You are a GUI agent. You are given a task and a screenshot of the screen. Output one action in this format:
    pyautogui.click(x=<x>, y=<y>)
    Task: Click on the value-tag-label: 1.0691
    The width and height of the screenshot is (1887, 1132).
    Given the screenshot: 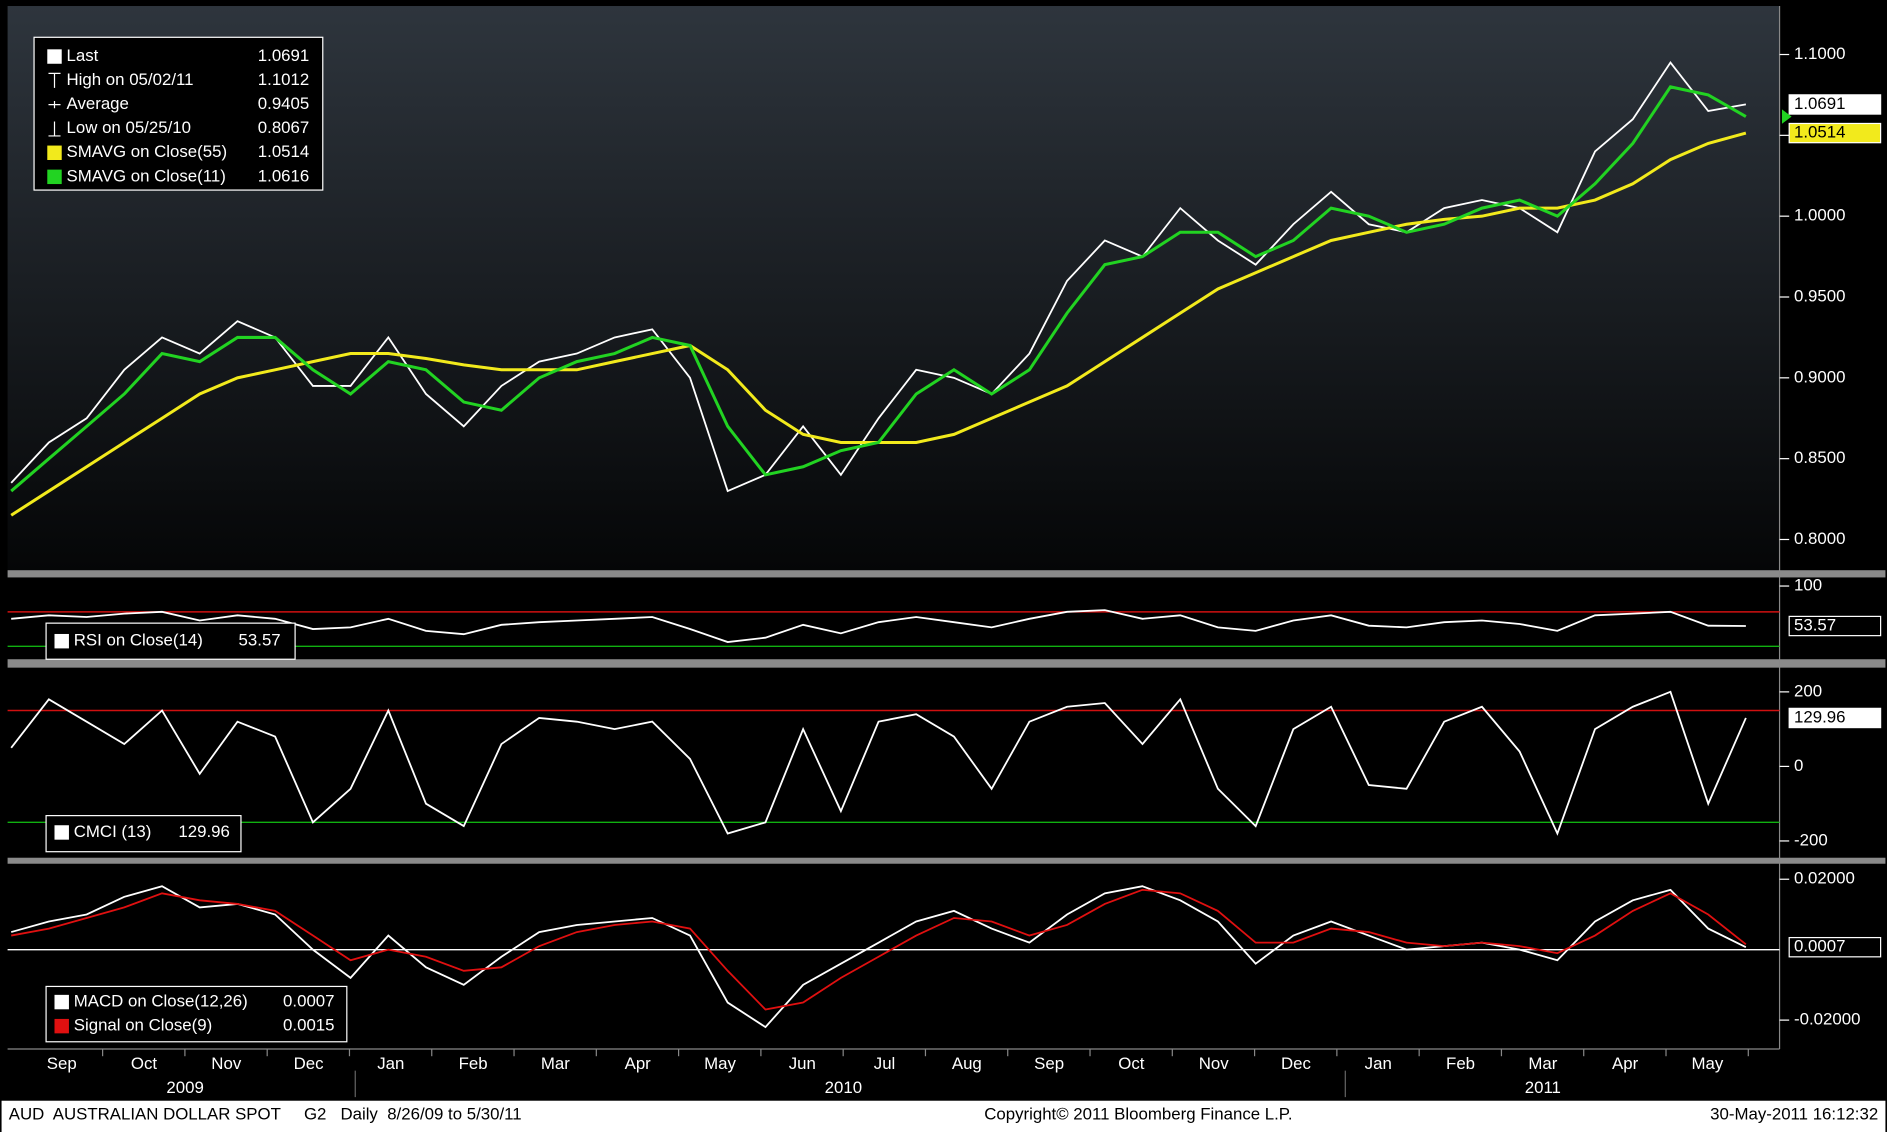 What is the action you would take?
    pyautogui.click(x=1819, y=103)
    